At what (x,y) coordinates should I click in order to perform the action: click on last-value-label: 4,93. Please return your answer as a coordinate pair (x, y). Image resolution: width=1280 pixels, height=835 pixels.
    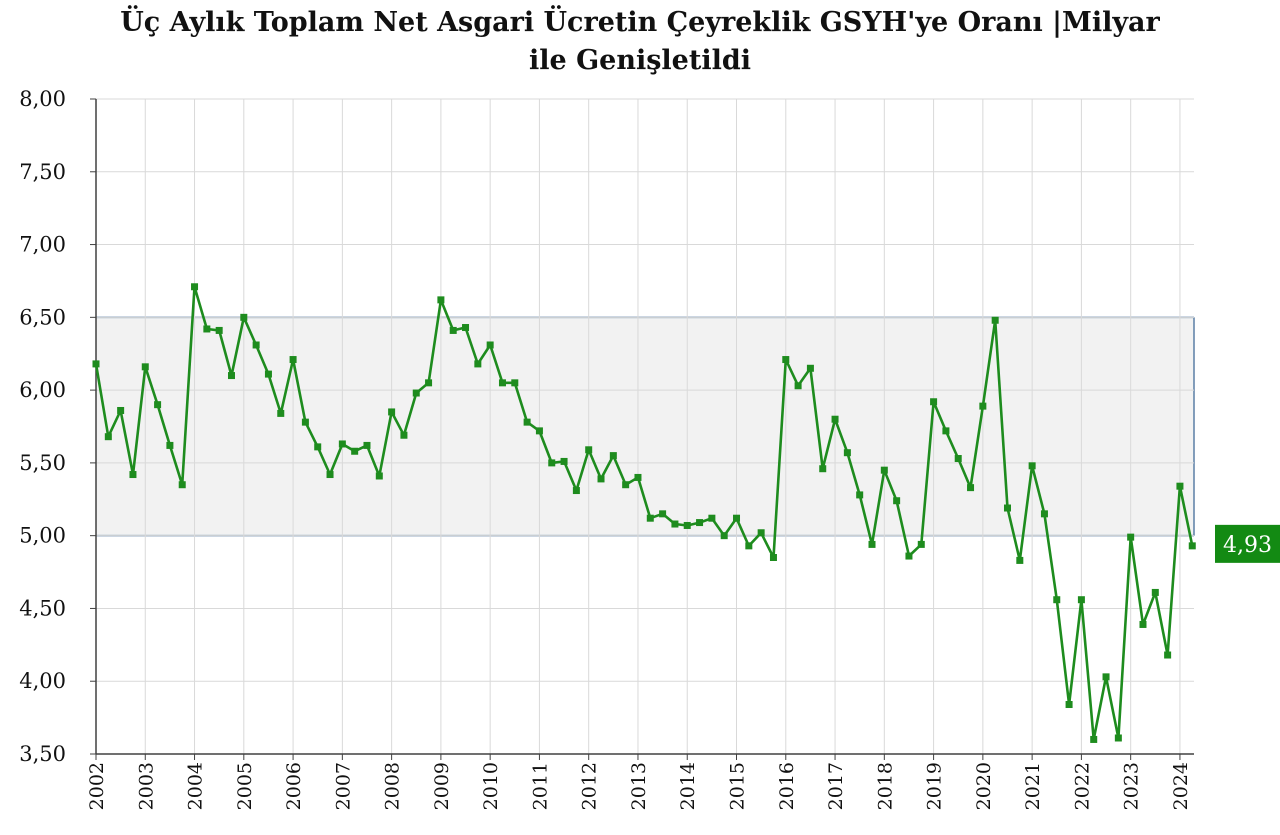
    Looking at the image, I should click on (1247, 545).